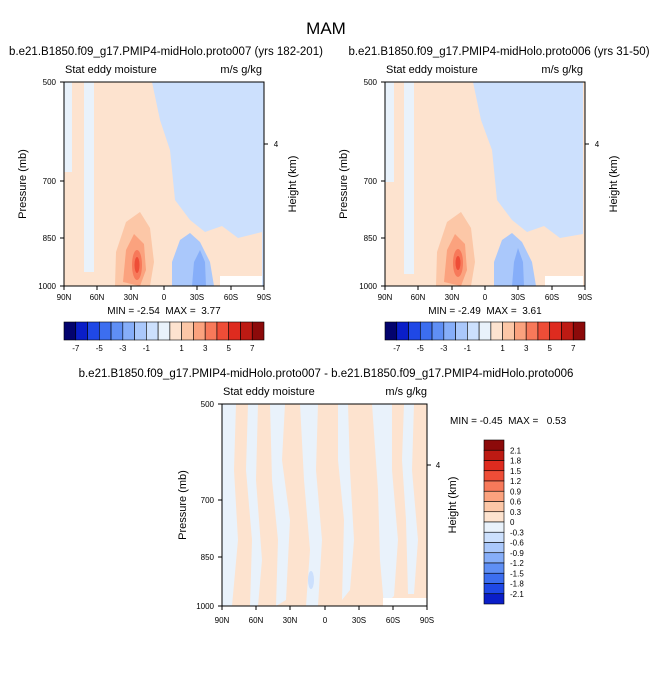  What do you see at coordinates (385, 297) in the screenshot?
I see `panel-2-xtick-90n: 90N` at bounding box center [385, 297].